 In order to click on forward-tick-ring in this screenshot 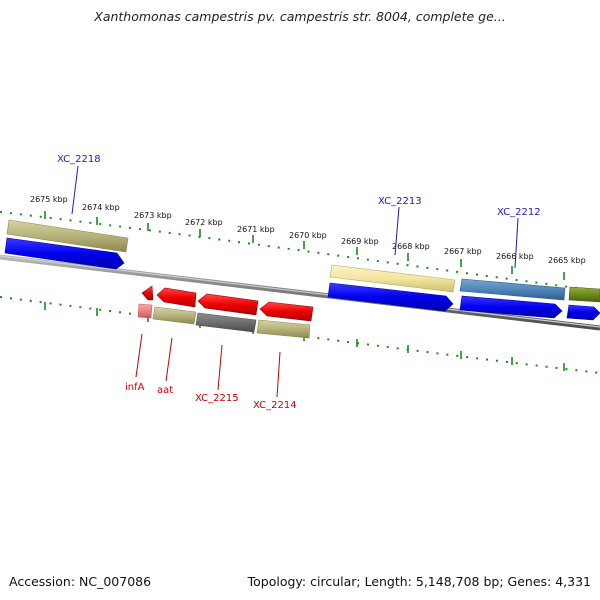, I will do `click(300, 251)`.